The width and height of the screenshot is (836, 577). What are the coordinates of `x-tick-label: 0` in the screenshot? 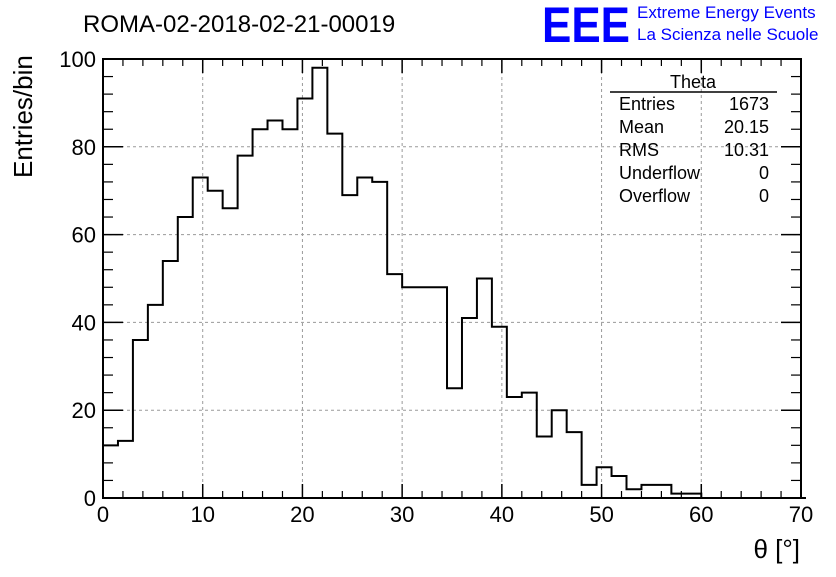 It's located at (103, 514).